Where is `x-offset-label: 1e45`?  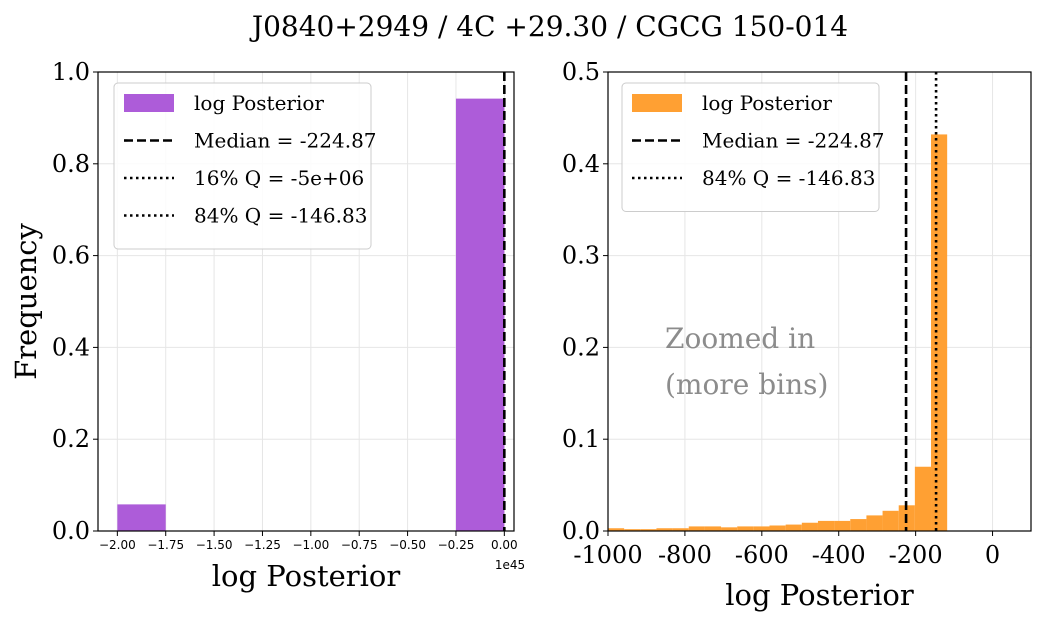
x-offset-label: 1e45 is located at coordinates (510, 565).